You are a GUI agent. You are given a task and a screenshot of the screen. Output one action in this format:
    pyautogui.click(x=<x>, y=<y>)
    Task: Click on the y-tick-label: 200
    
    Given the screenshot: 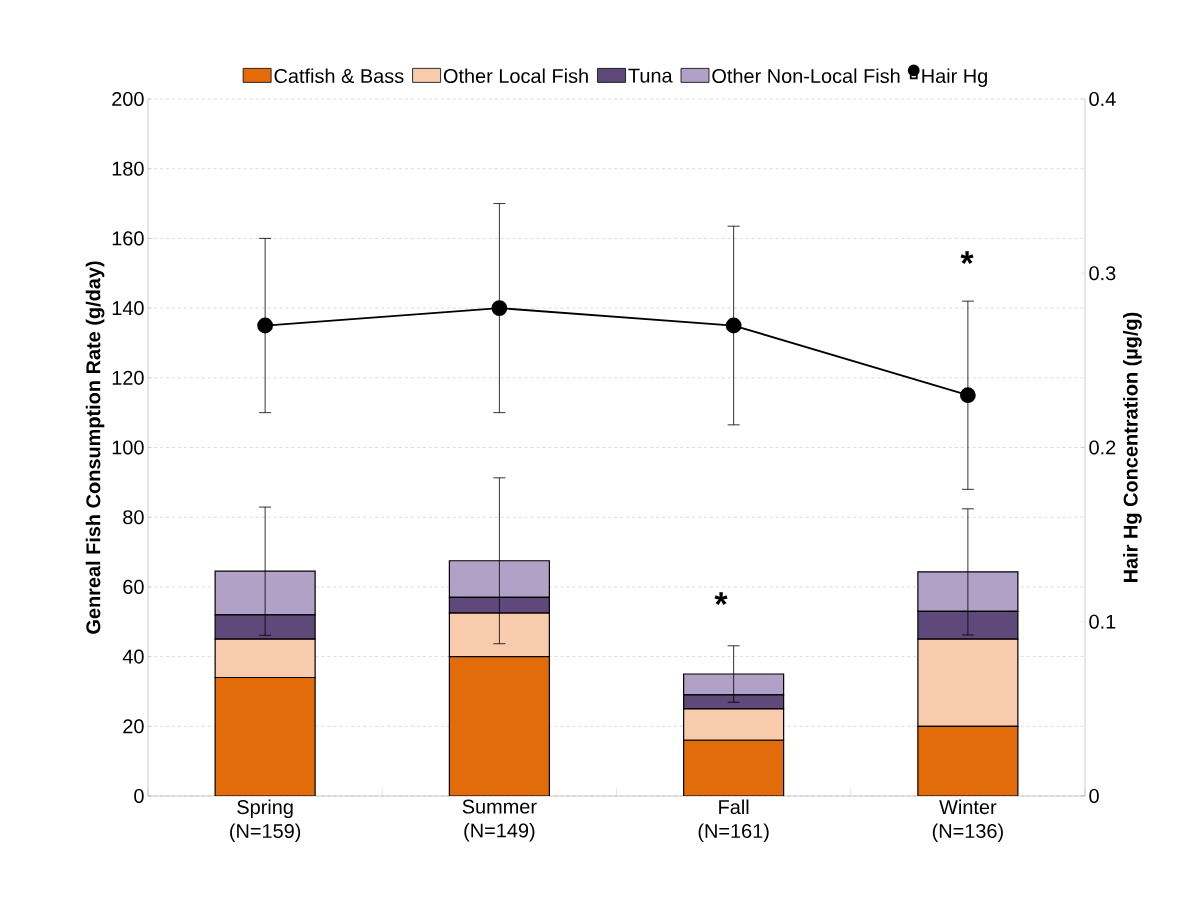 What is the action you would take?
    pyautogui.click(x=128, y=99)
    